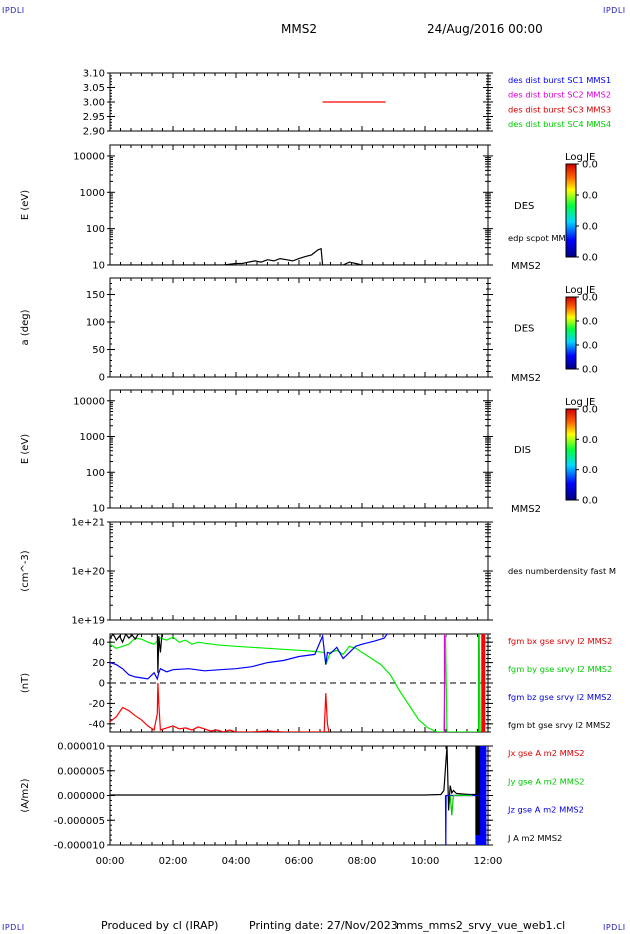 The width and height of the screenshot is (630, 934). Describe the element at coordinates (25, 327) in the screenshot. I see `y-axis-label: a (deg)` at that location.